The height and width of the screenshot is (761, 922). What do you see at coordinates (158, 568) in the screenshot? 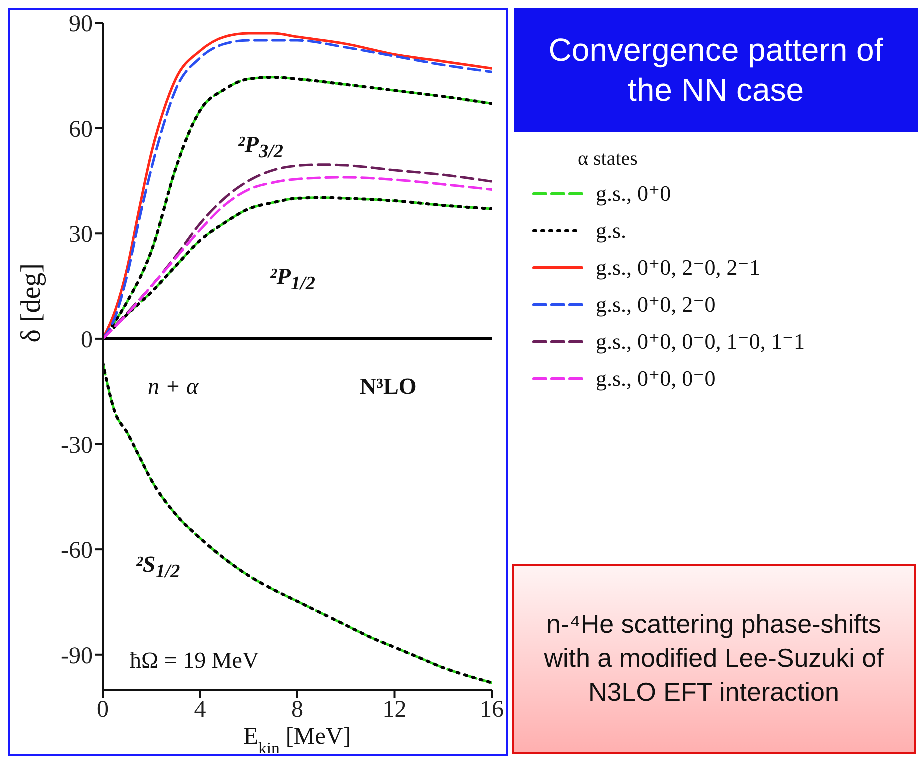
I see `annotation: ²S$_{1/2}$` at bounding box center [158, 568].